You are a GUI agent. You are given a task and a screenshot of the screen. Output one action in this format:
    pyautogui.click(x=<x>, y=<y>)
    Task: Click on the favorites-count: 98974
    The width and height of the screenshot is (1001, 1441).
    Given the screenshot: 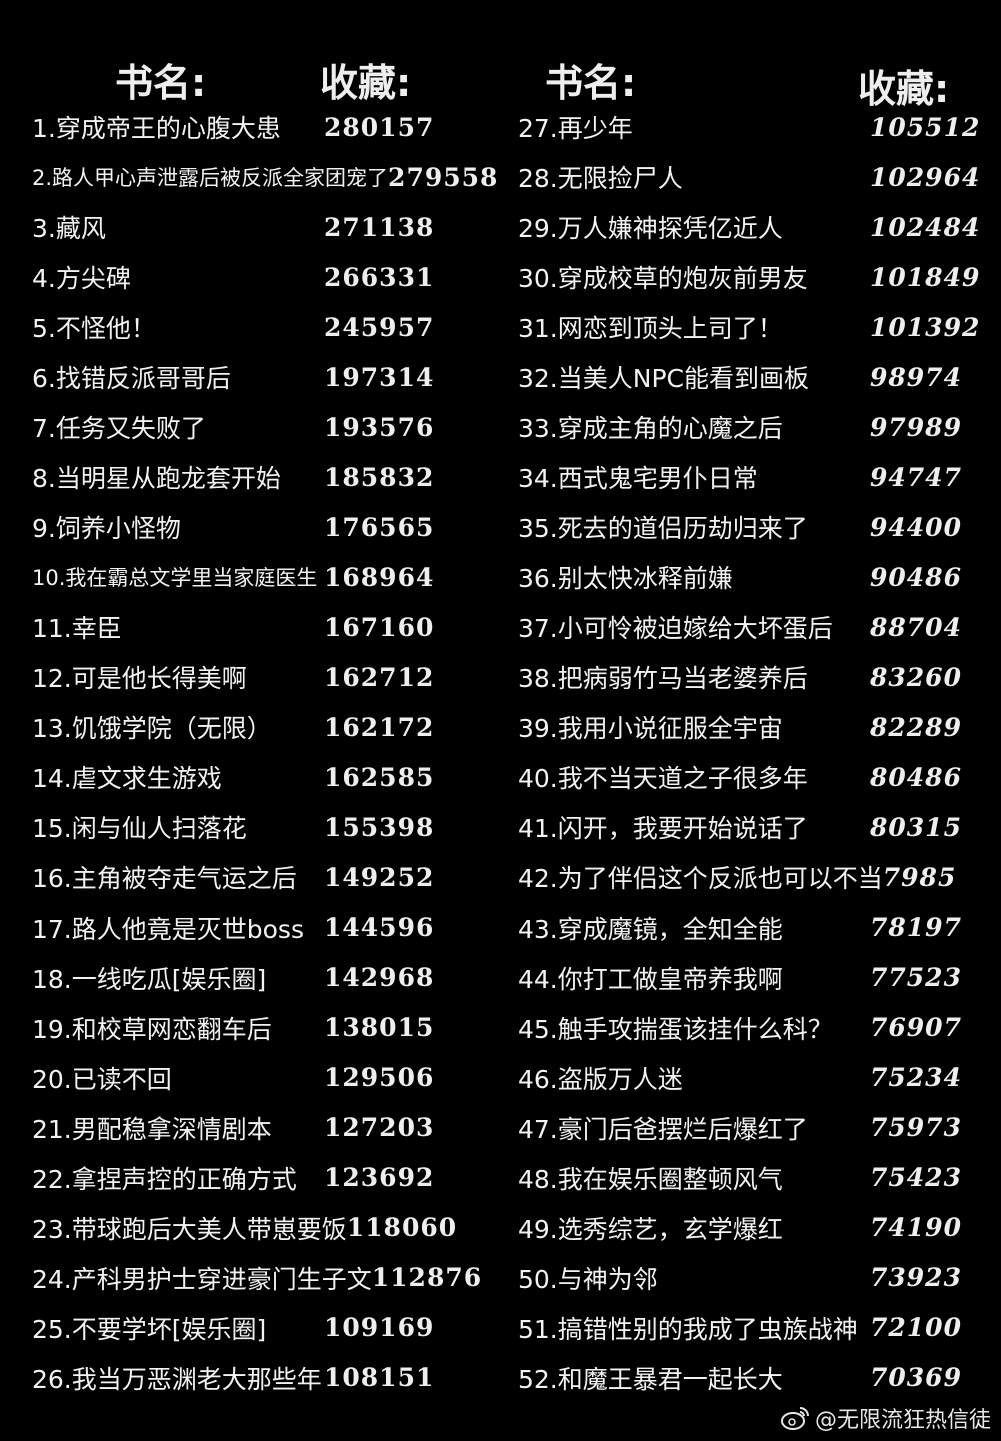 What is the action you would take?
    pyautogui.click(x=916, y=377)
    